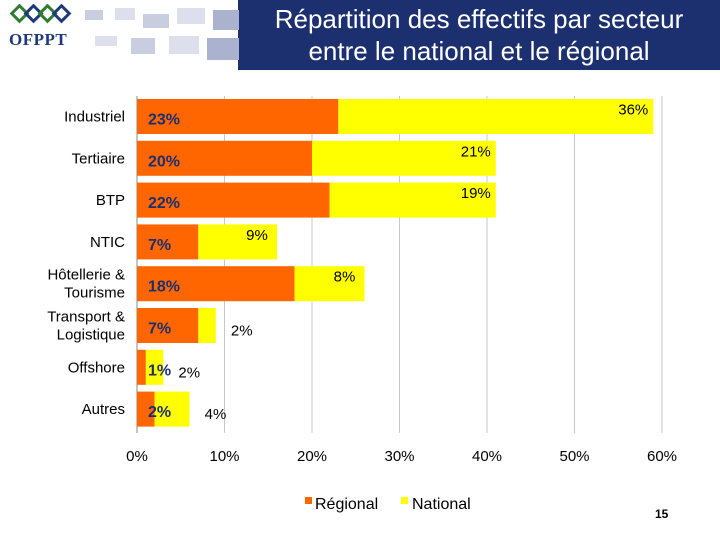 Image resolution: width=720 pixels, height=540 pixels. I want to click on title-line-1: Répartition des effectifs par secteur, so click(479, 19).